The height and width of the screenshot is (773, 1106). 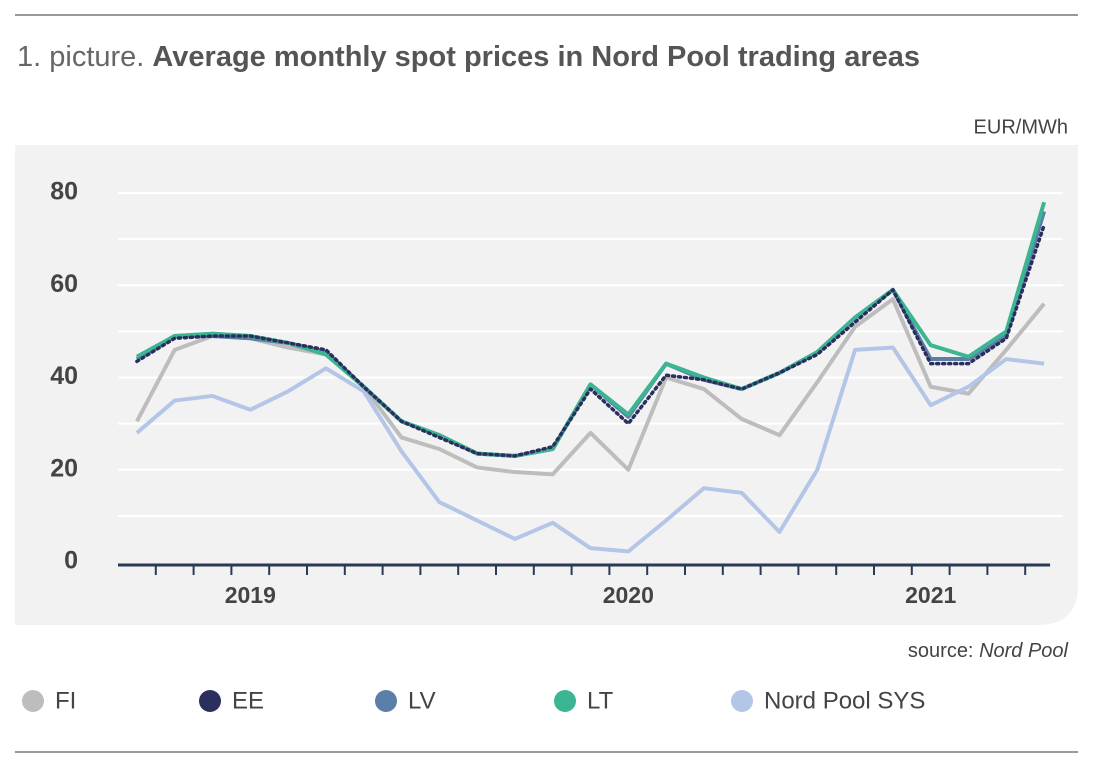 I want to click on source: source: Nord Pool, so click(x=988, y=651).